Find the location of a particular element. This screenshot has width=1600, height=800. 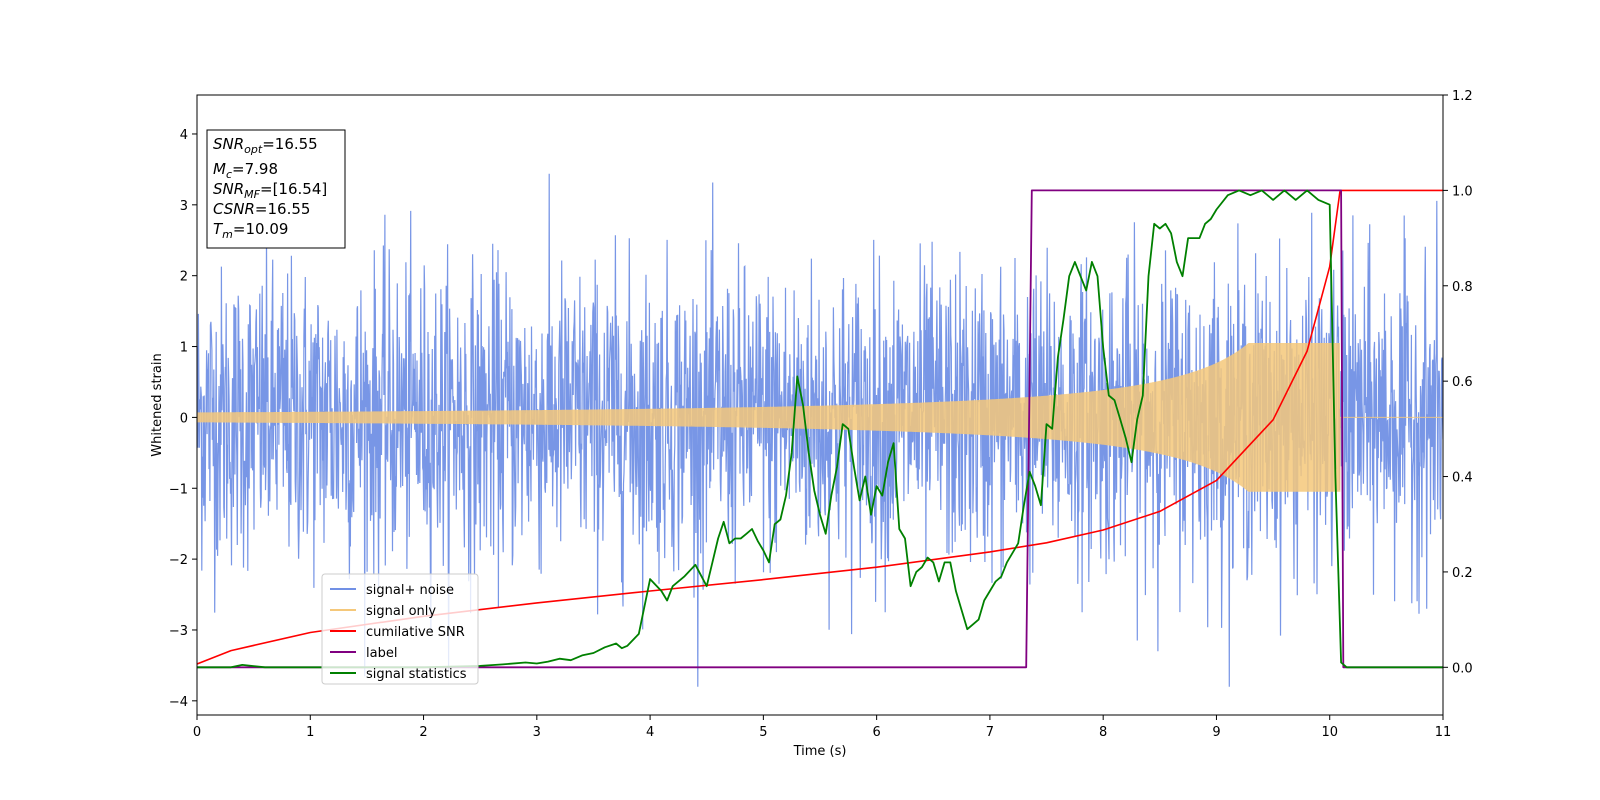

y-right-tick-label: 1.0 is located at coordinates (1462, 191).